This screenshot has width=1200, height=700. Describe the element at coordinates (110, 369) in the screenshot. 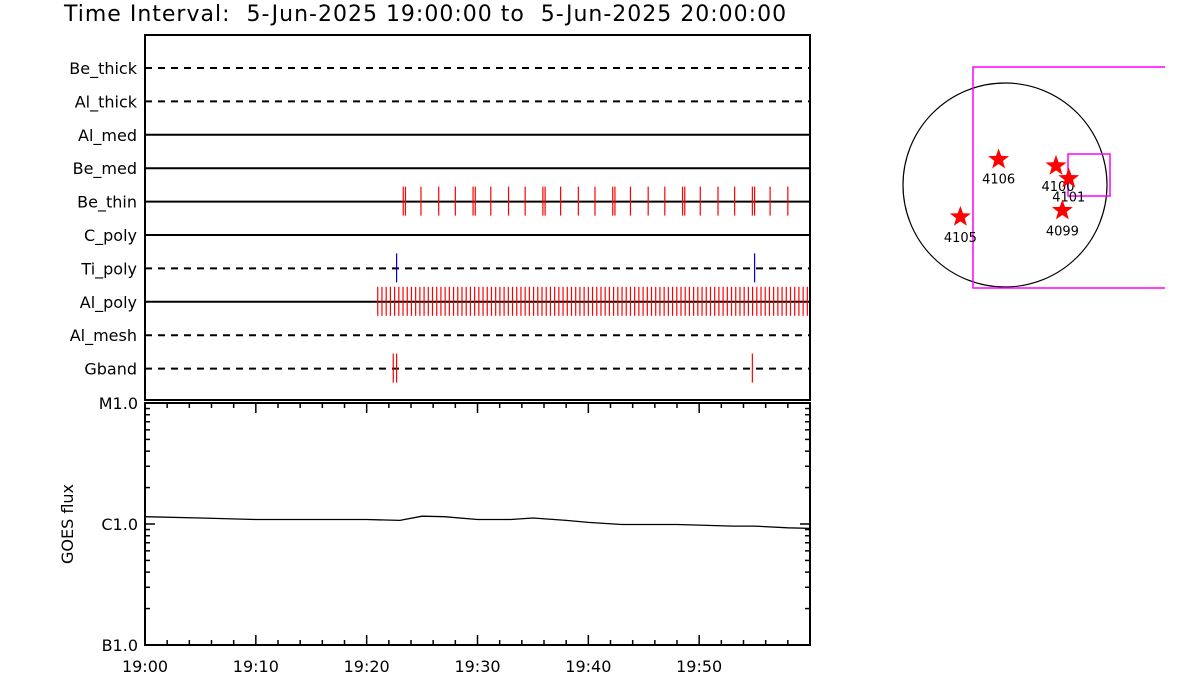

I see `timeline-row-label: Gband` at that location.